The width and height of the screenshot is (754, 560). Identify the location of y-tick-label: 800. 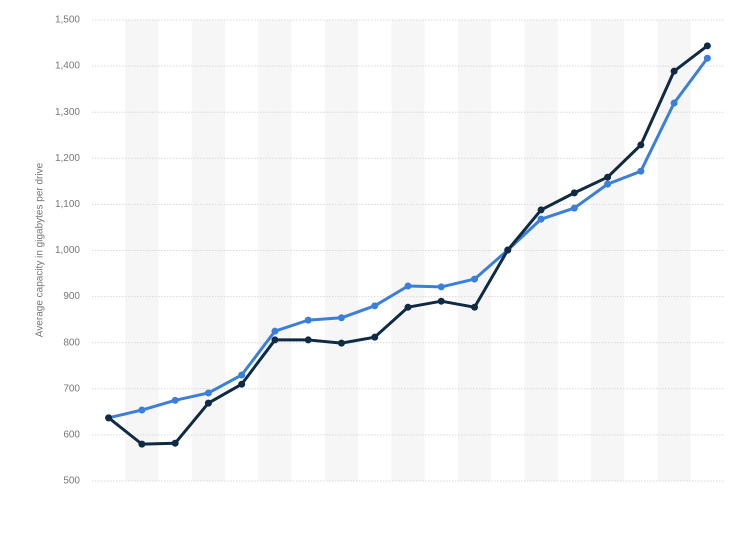
(71, 342).